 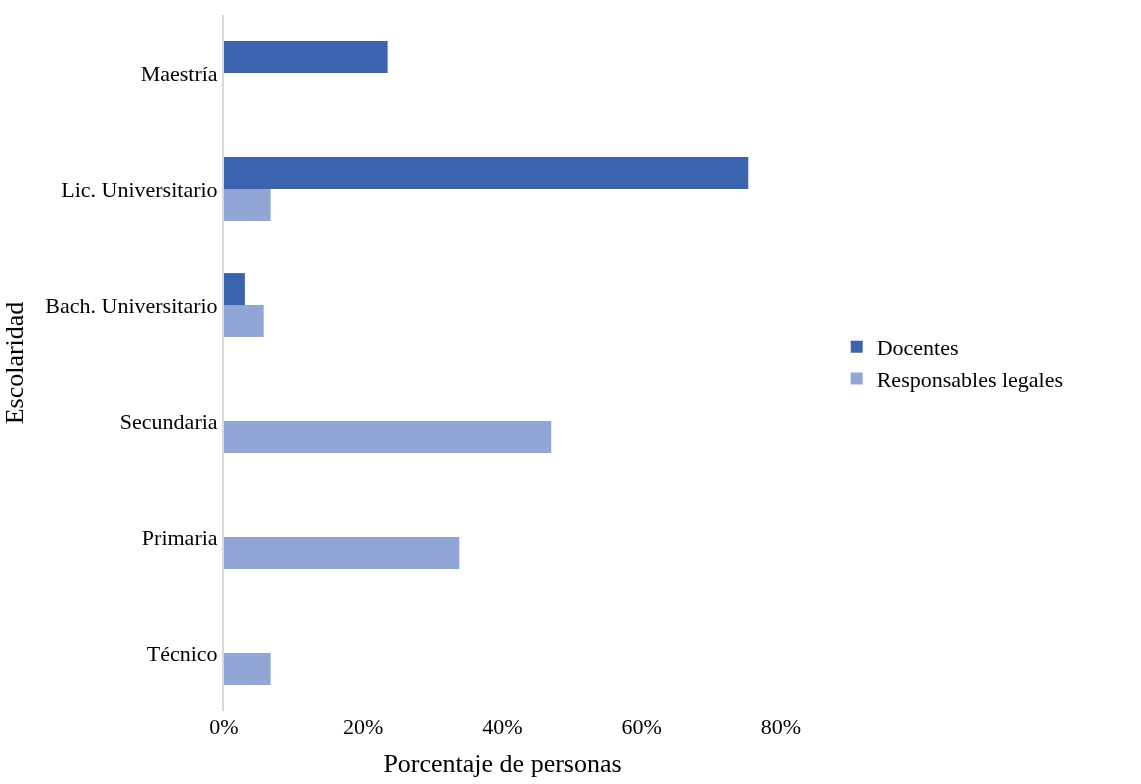 What do you see at coordinates (139, 189) in the screenshot?
I see `y-tick-label: Lic. Universitario` at bounding box center [139, 189].